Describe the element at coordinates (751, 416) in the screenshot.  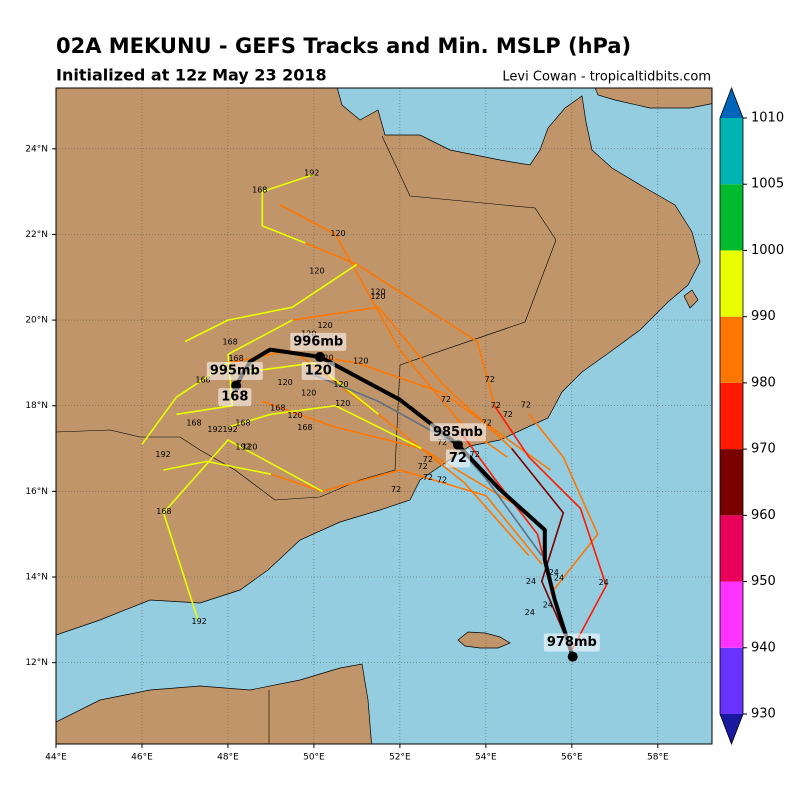
I see `colorbar: 930 940 950 960 970 980 990 1000 1005 1010` at that location.